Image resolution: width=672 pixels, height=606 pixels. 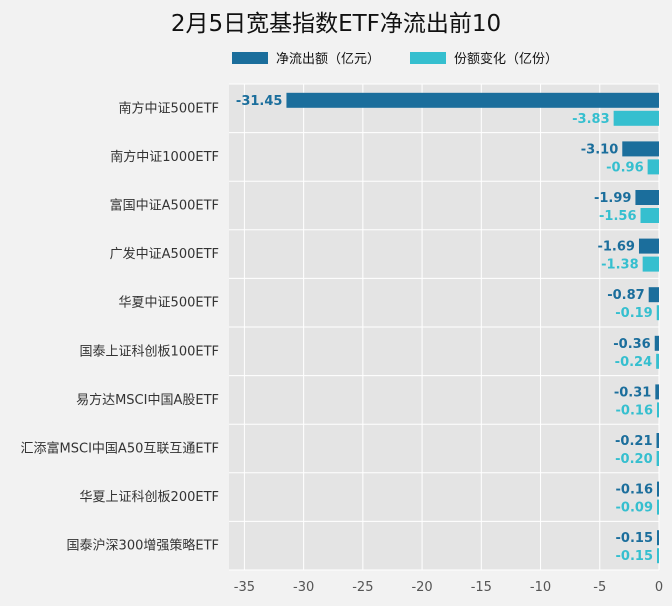 I want to click on legend-item-share-change: 份额变化（亿份）, so click(x=484, y=57).